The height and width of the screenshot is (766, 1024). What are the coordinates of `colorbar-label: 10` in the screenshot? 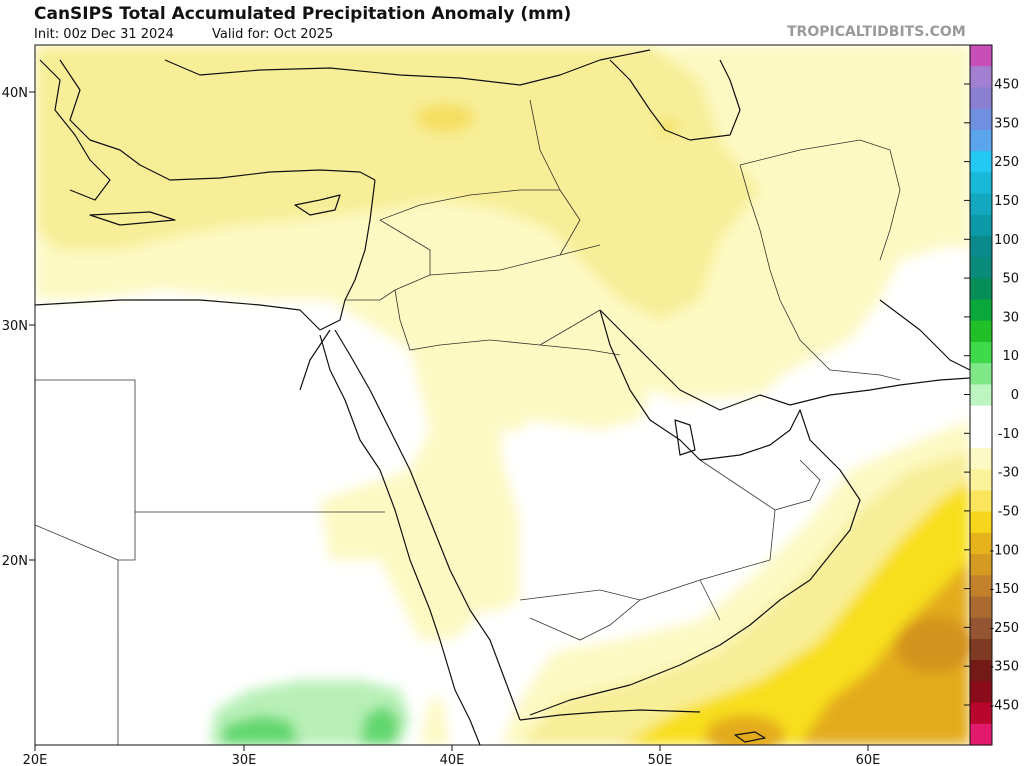 It's located at (1010, 356).